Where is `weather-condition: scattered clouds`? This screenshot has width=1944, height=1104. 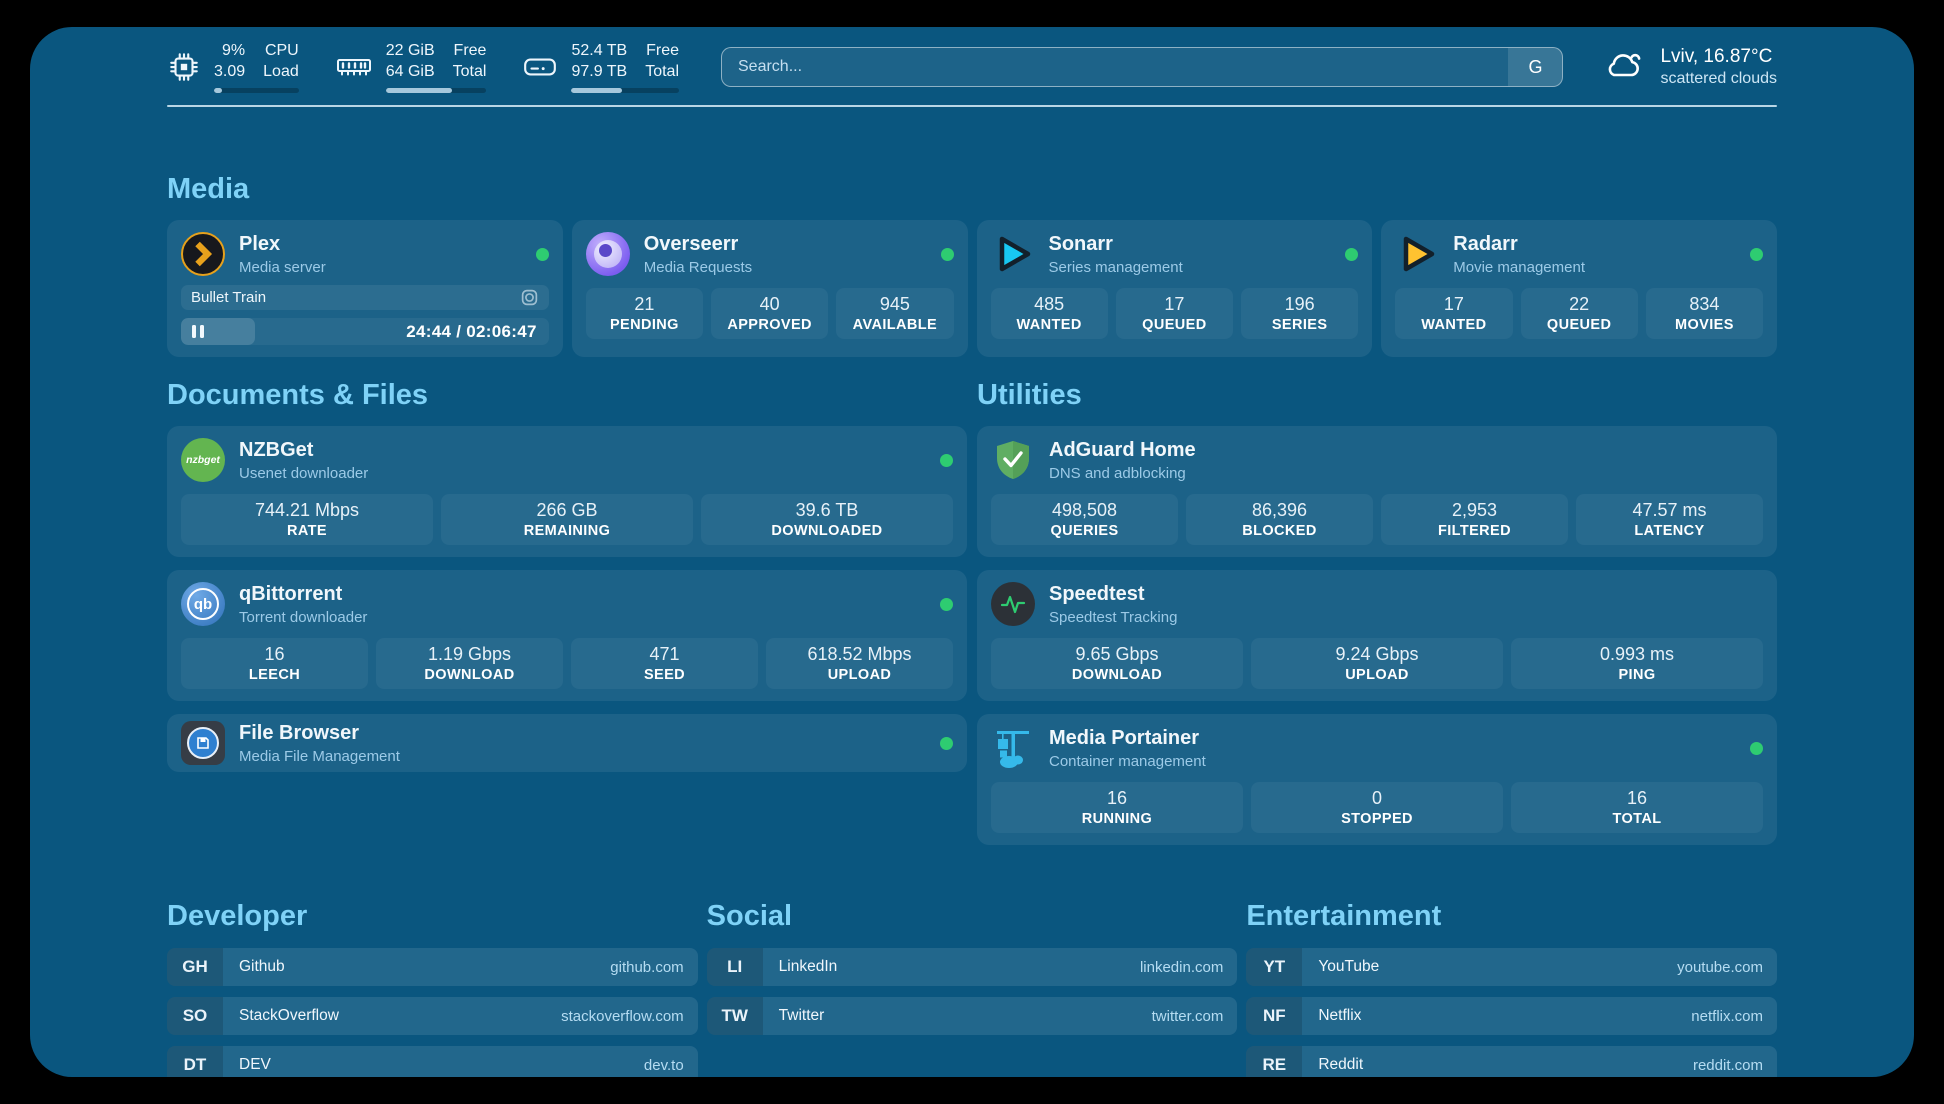 weather-condition: scattered clouds is located at coordinates (1718, 78).